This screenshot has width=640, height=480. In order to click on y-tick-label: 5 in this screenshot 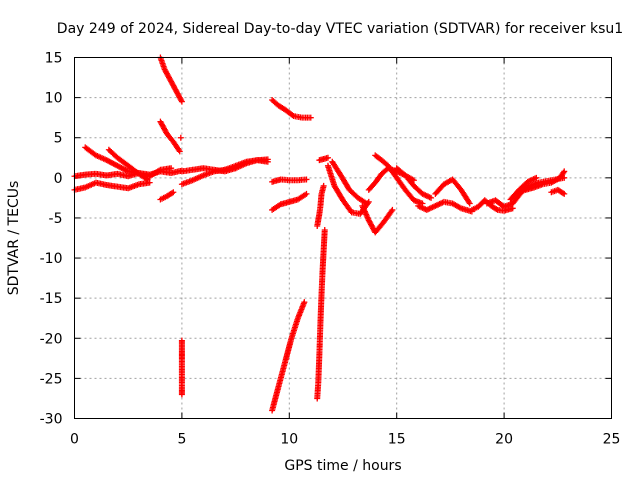, I will do `click(58, 139)`.